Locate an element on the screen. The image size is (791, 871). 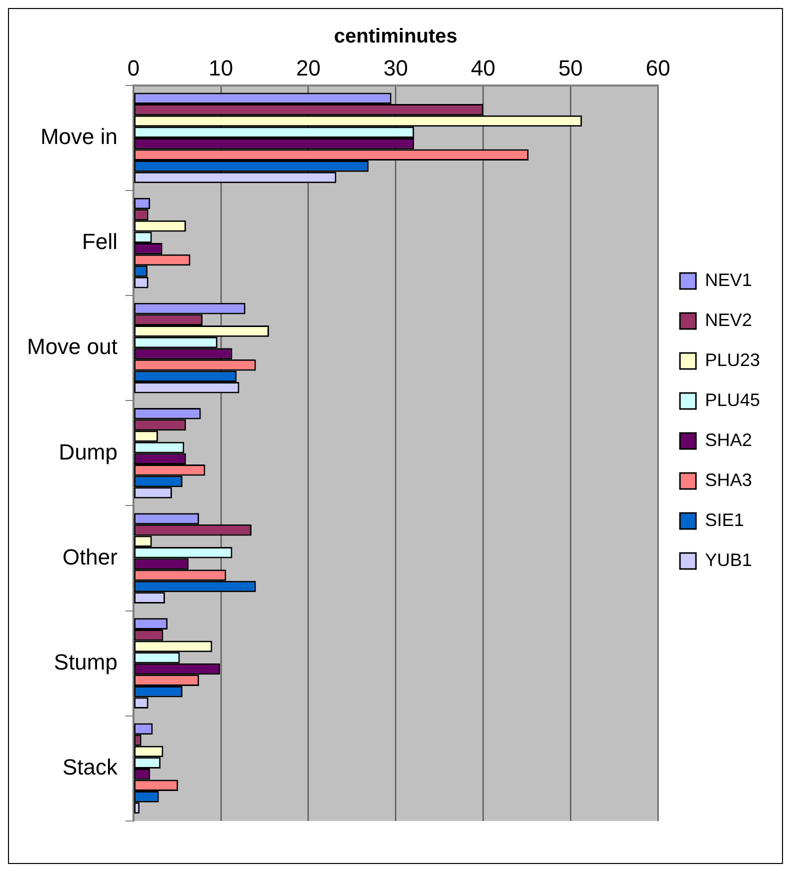
y-tick-label: Dump is located at coordinates (88, 451).